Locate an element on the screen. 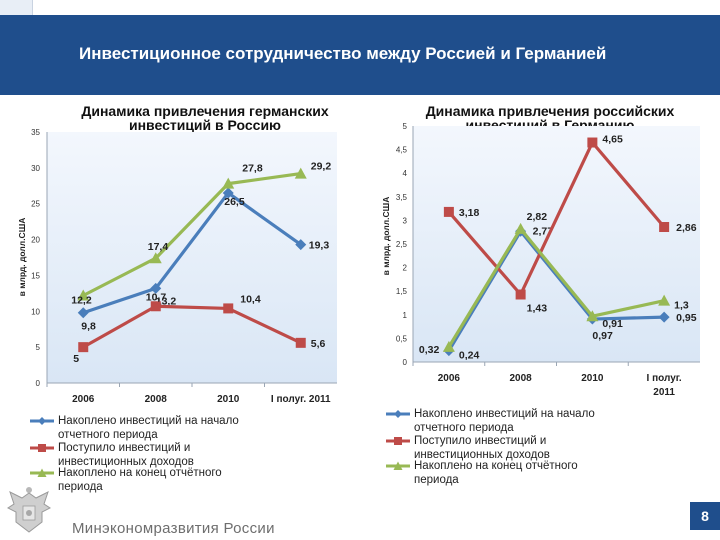 The image size is (720, 540). chart1-series-2-data-label: 10,7 is located at coordinates (156, 297).